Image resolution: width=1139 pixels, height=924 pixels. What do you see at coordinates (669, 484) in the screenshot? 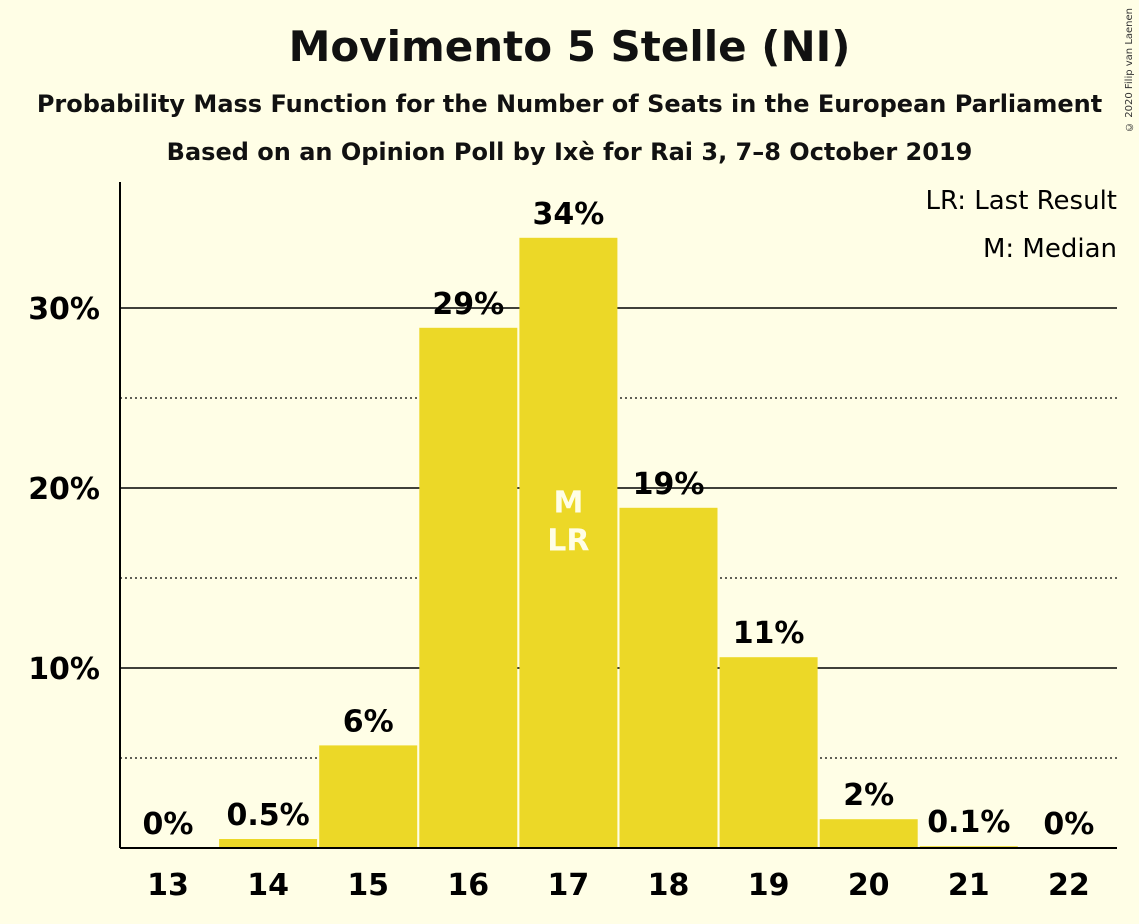
I see `data-label: 19%` at bounding box center [669, 484].